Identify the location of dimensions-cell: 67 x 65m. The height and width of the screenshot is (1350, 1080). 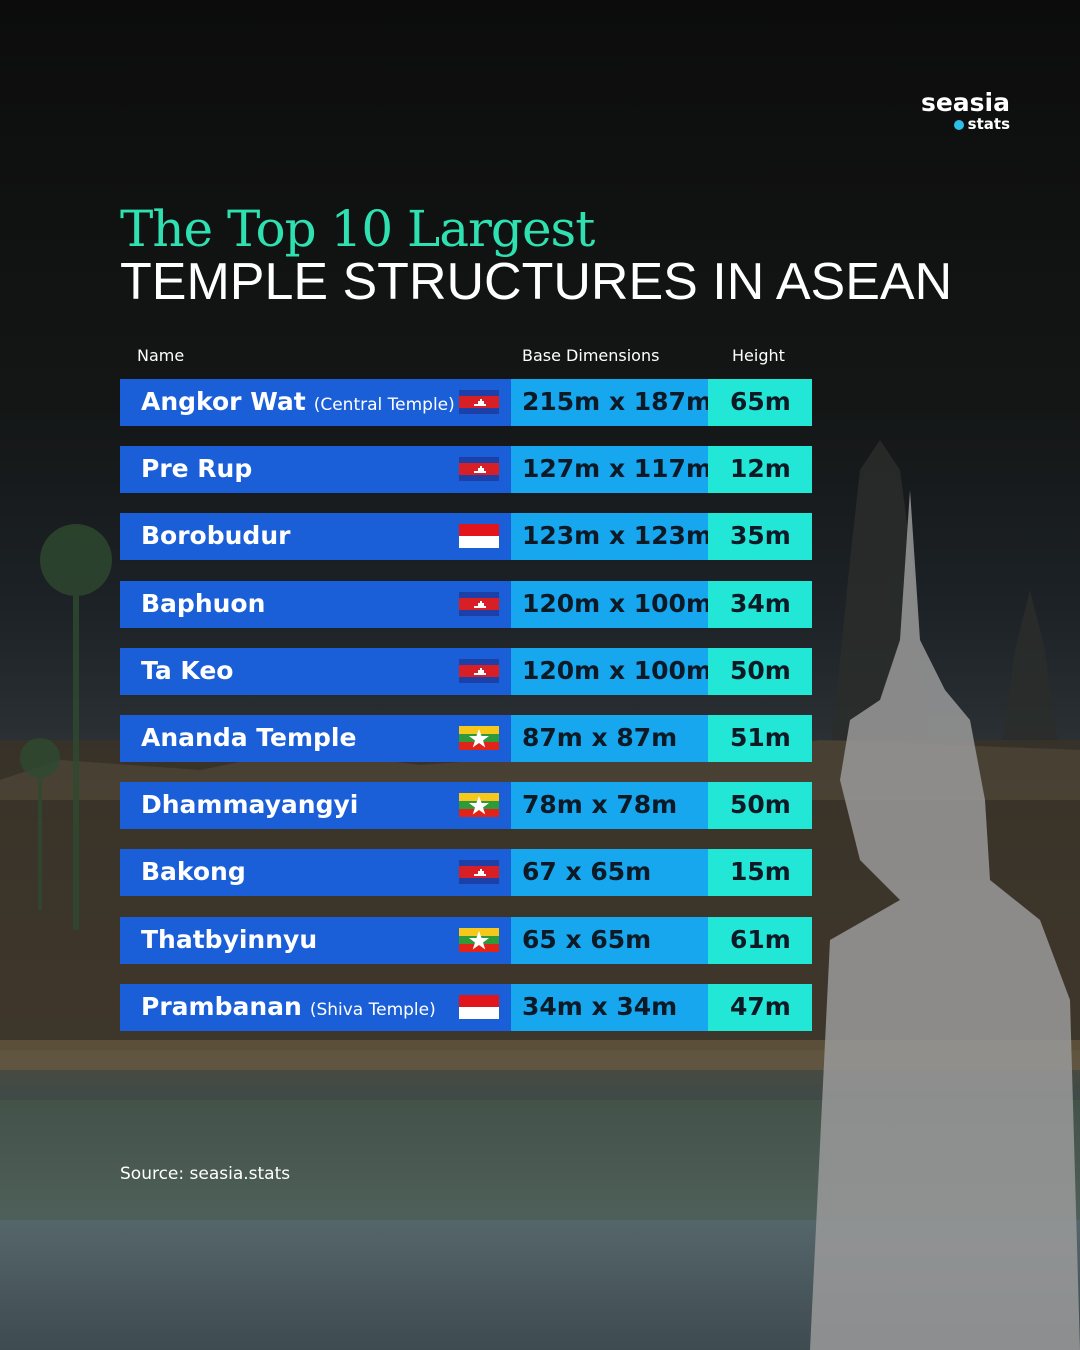
(609, 873).